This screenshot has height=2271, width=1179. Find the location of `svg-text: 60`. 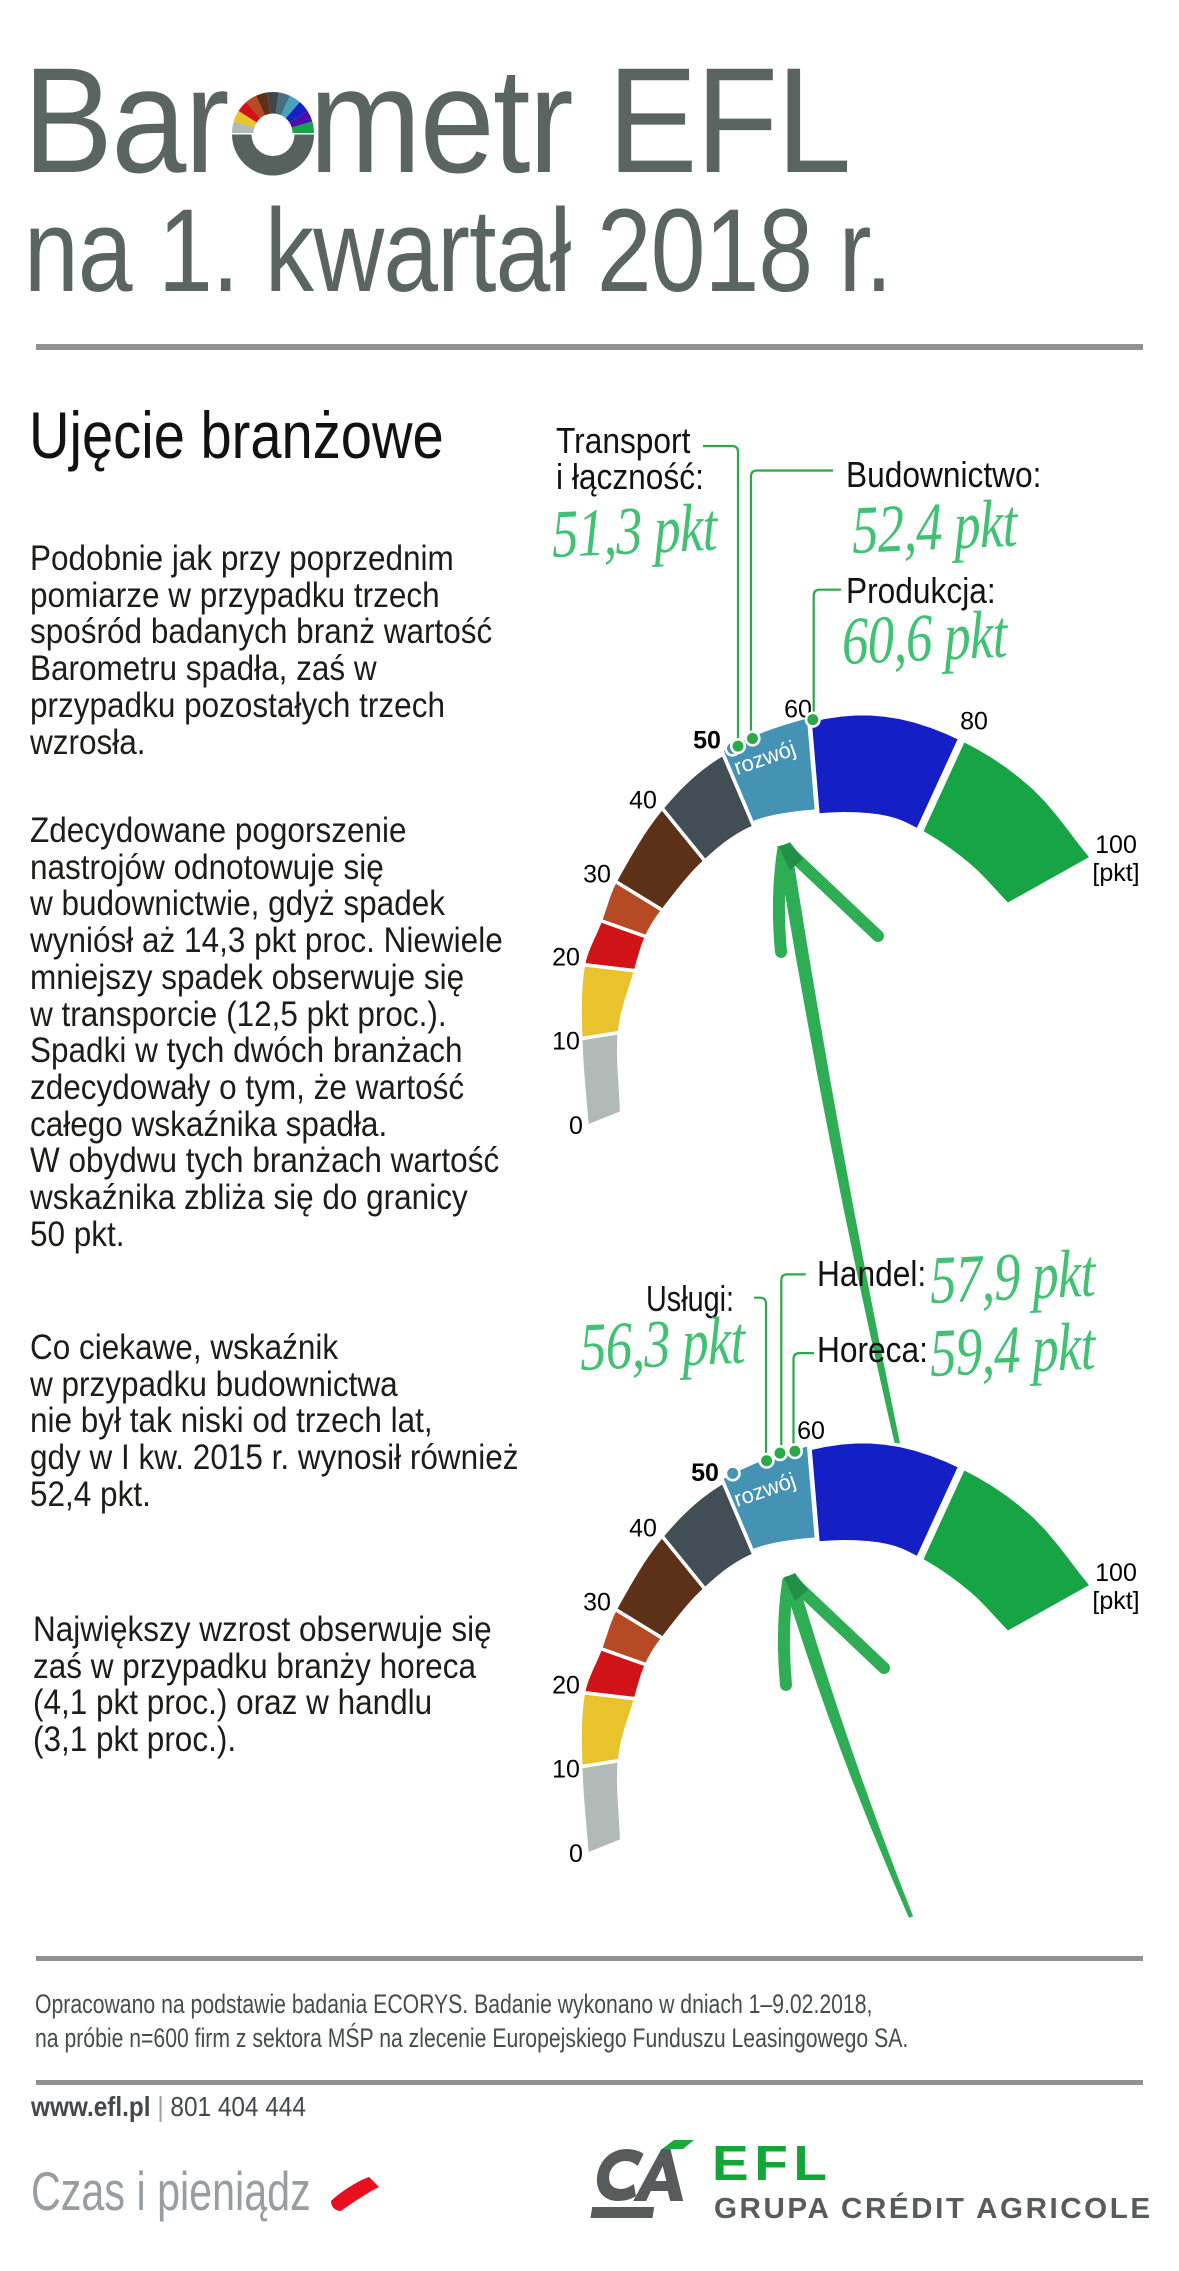

svg-text: 60 is located at coordinates (811, 1431).